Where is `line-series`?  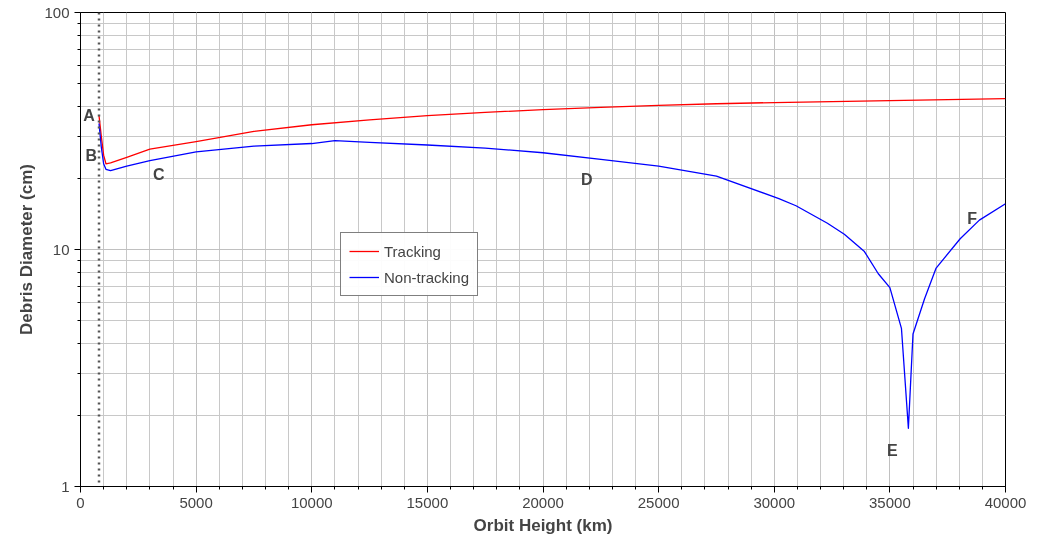 line-series is located at coordinates (552, 131).